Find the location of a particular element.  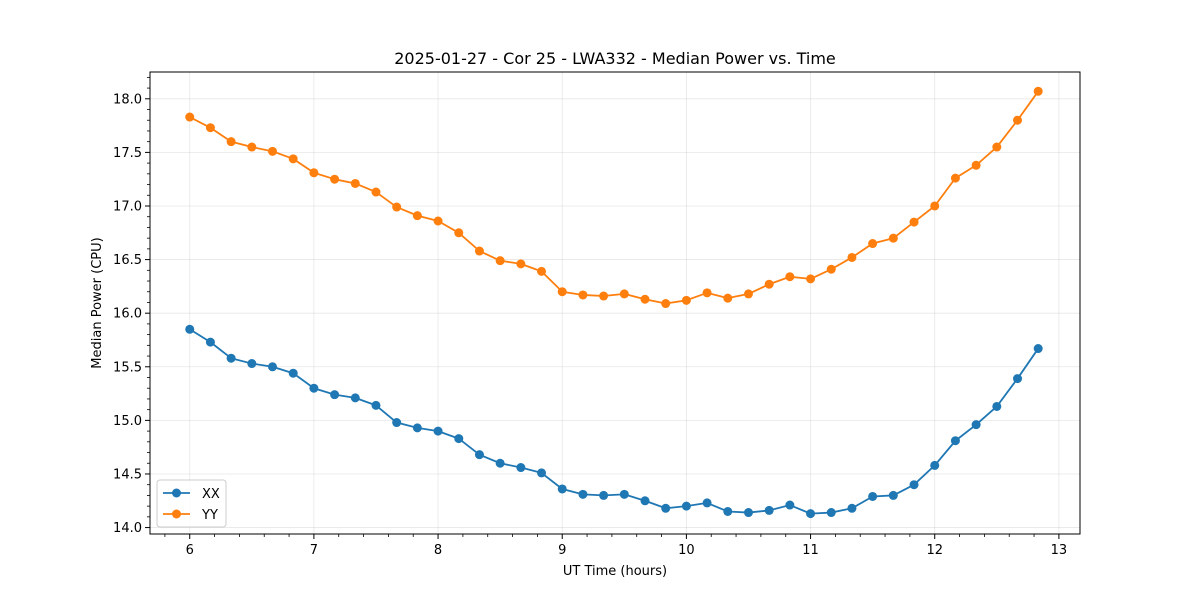

y-tick-label: 18.0 is located at coordinates (127, 99).